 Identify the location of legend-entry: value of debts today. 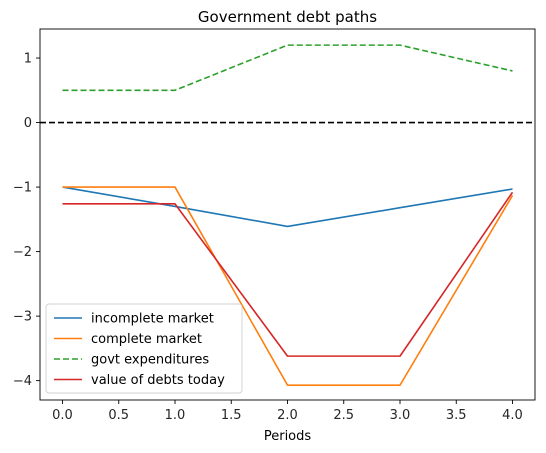
(158, 380).